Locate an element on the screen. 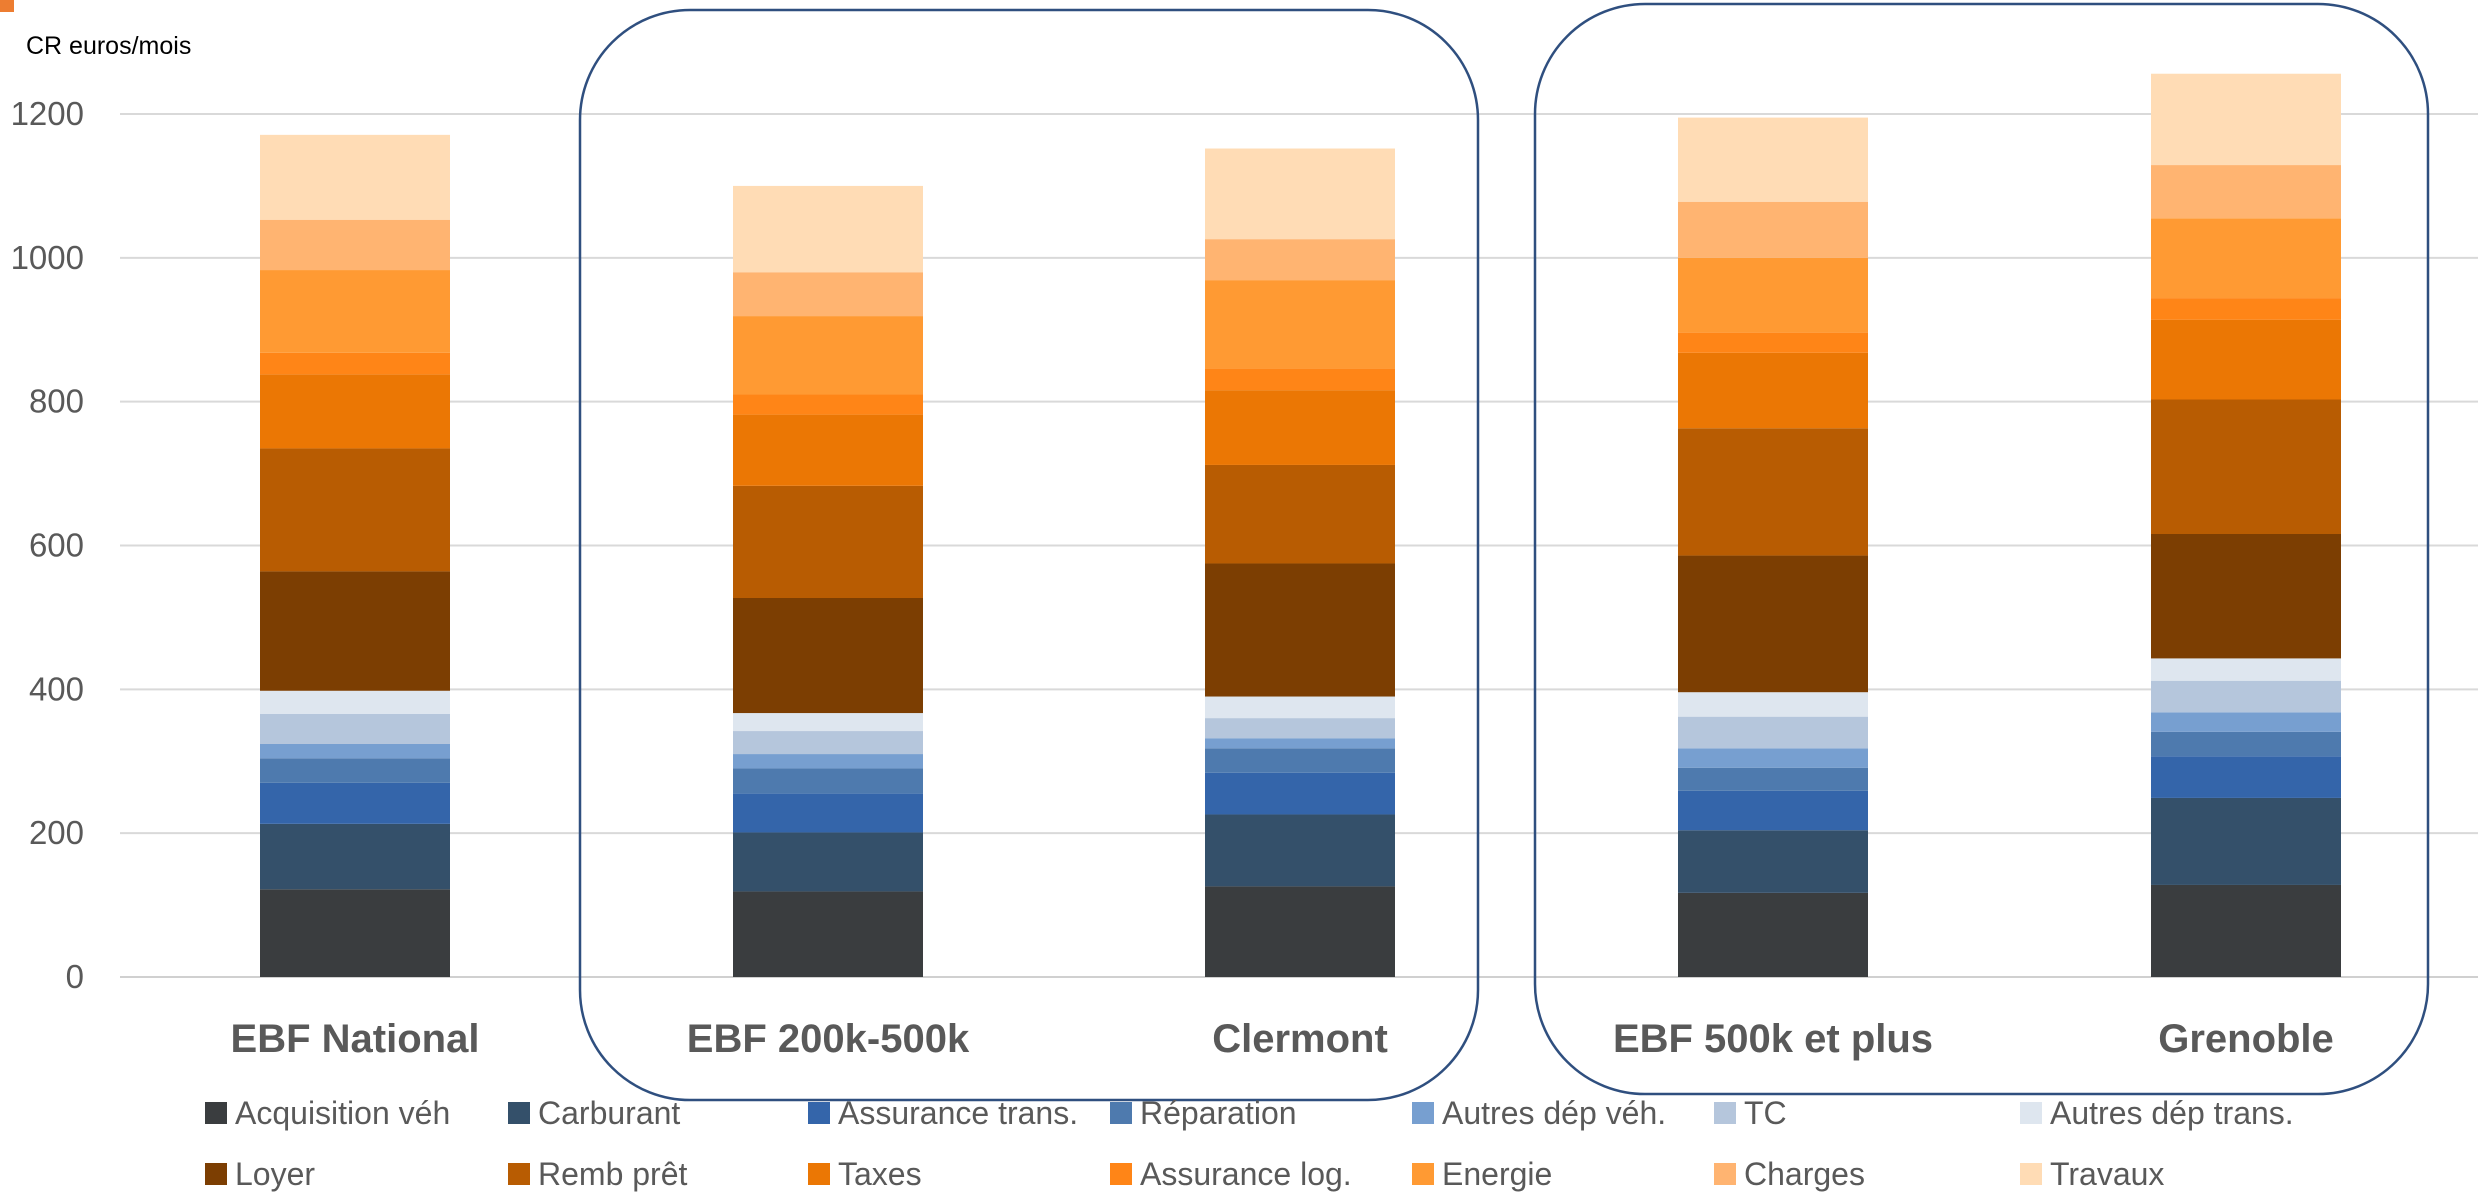 Image resolution: width=2478 pixels, height=1193 pixels. y-tick-label: 200 is located at coordinates (56, 832).